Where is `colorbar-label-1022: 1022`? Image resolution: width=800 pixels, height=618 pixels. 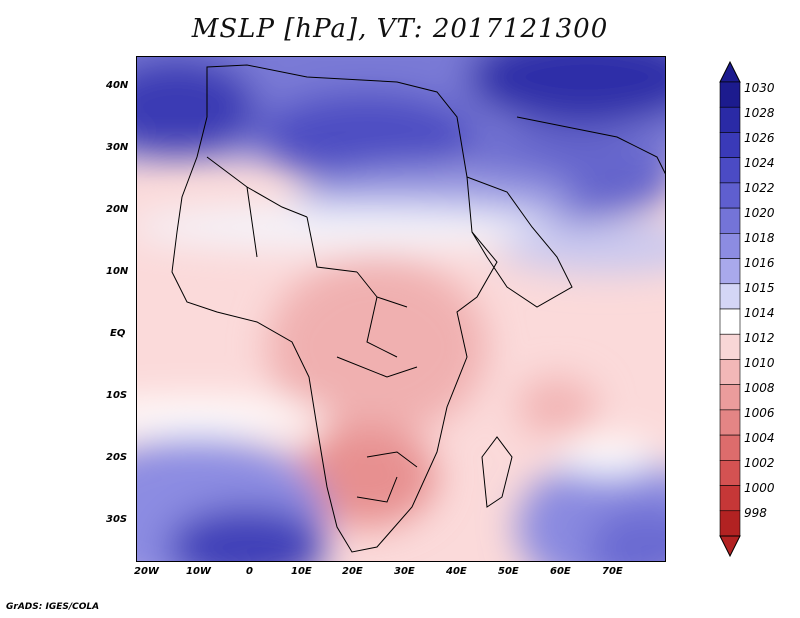 colorbar-label-1022: 1022 is located at coordinates (759, 188).